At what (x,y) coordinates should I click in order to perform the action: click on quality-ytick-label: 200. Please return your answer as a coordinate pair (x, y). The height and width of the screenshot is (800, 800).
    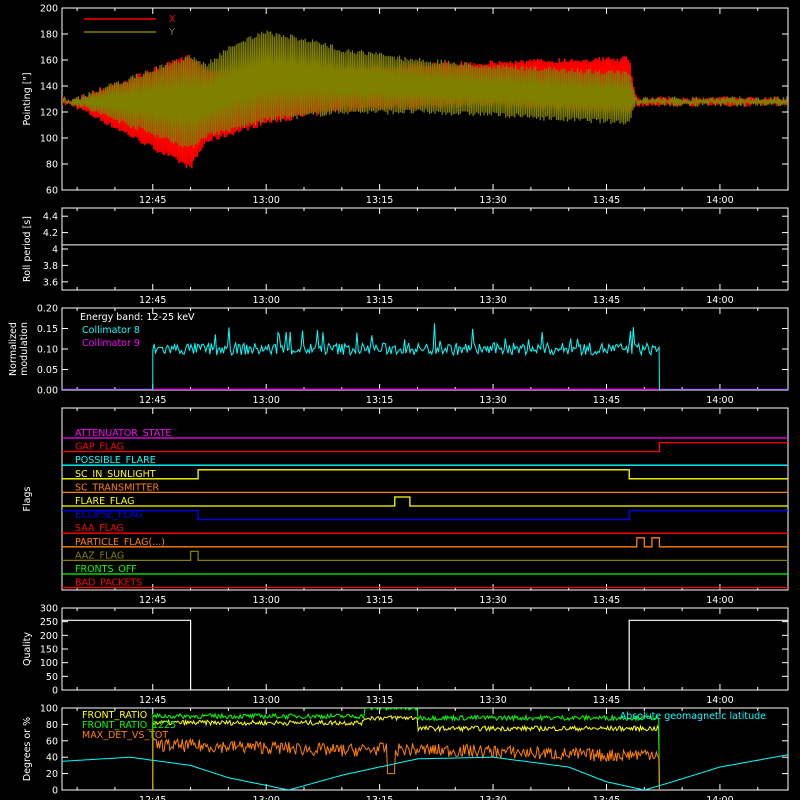
    Looking at the image, I should click on (49, 636).